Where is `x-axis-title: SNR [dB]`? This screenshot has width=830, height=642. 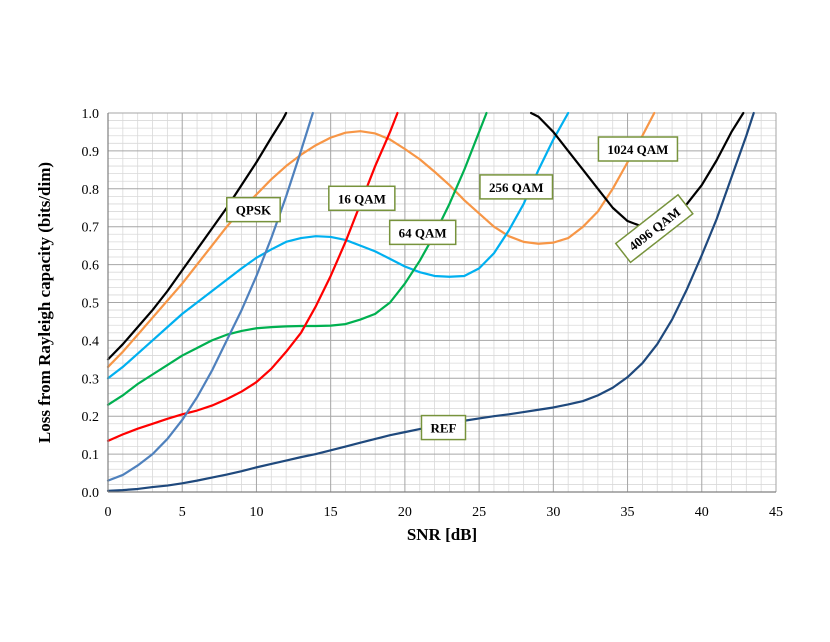 x-axis-title: SNR [dB] is located at coordinates (442, 534).